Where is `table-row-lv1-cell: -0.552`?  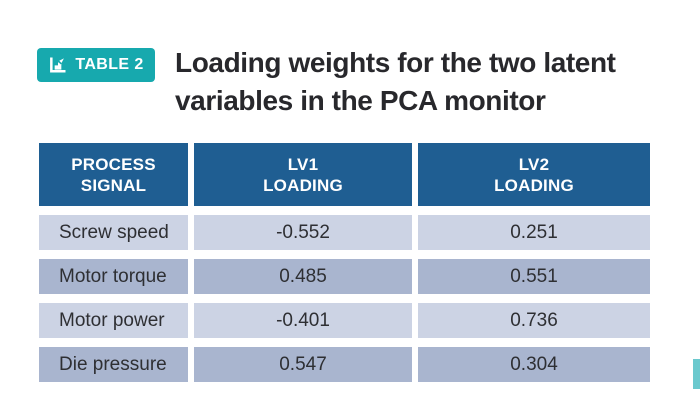
table-row-lv1-cell: -0.552 is located at coordinates (303, 232).